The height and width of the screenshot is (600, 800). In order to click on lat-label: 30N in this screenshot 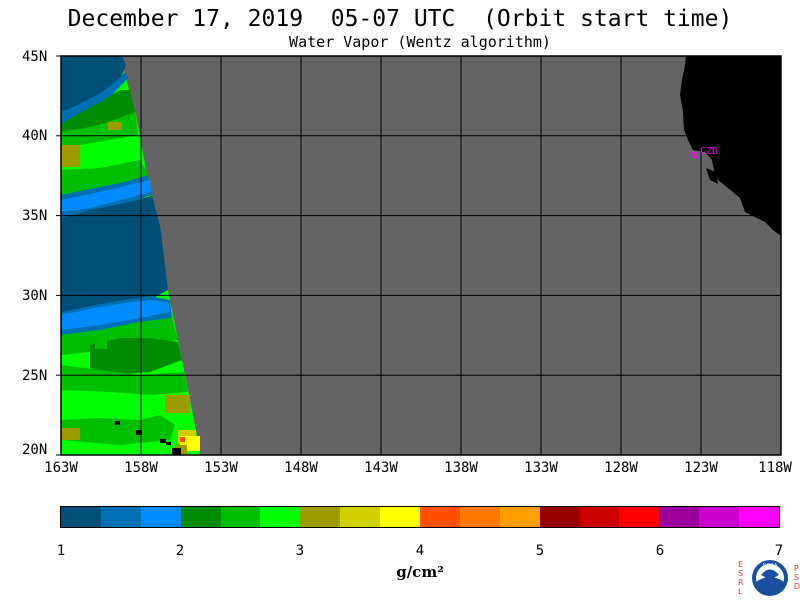, I will do `click(35, 296)`.